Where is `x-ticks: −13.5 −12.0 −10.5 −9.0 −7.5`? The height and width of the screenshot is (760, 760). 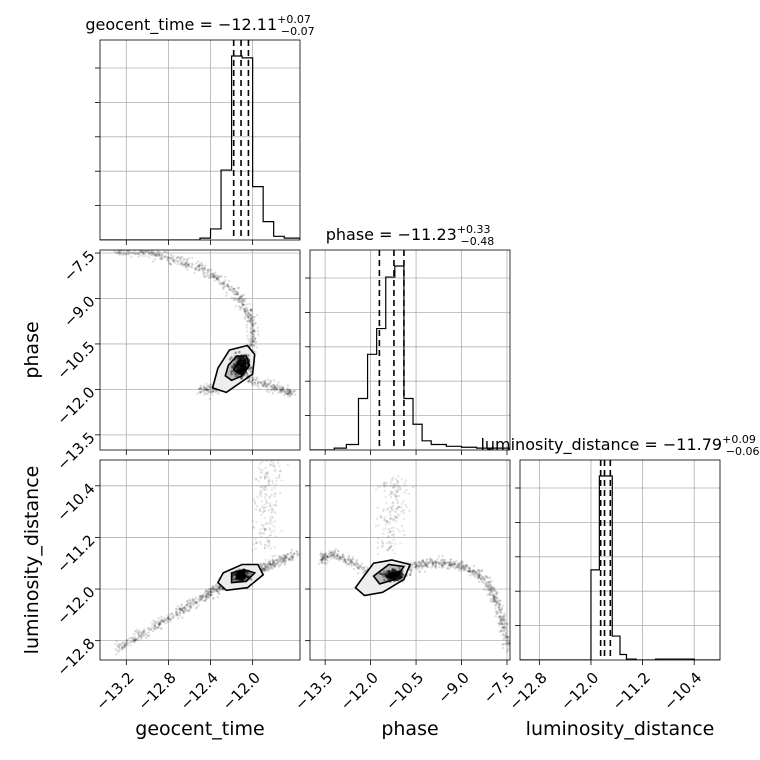 x-ticks: −13.5 −12.0 −10.5 −9.0 −7.5 is located at coordinates (404, 687).